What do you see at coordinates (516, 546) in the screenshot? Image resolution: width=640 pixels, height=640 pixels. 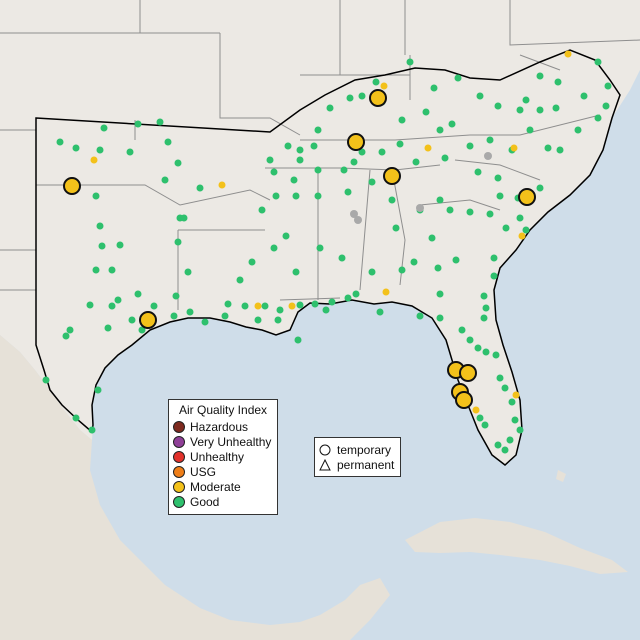 I see `cuba-island` at bounding box center [516, 546].